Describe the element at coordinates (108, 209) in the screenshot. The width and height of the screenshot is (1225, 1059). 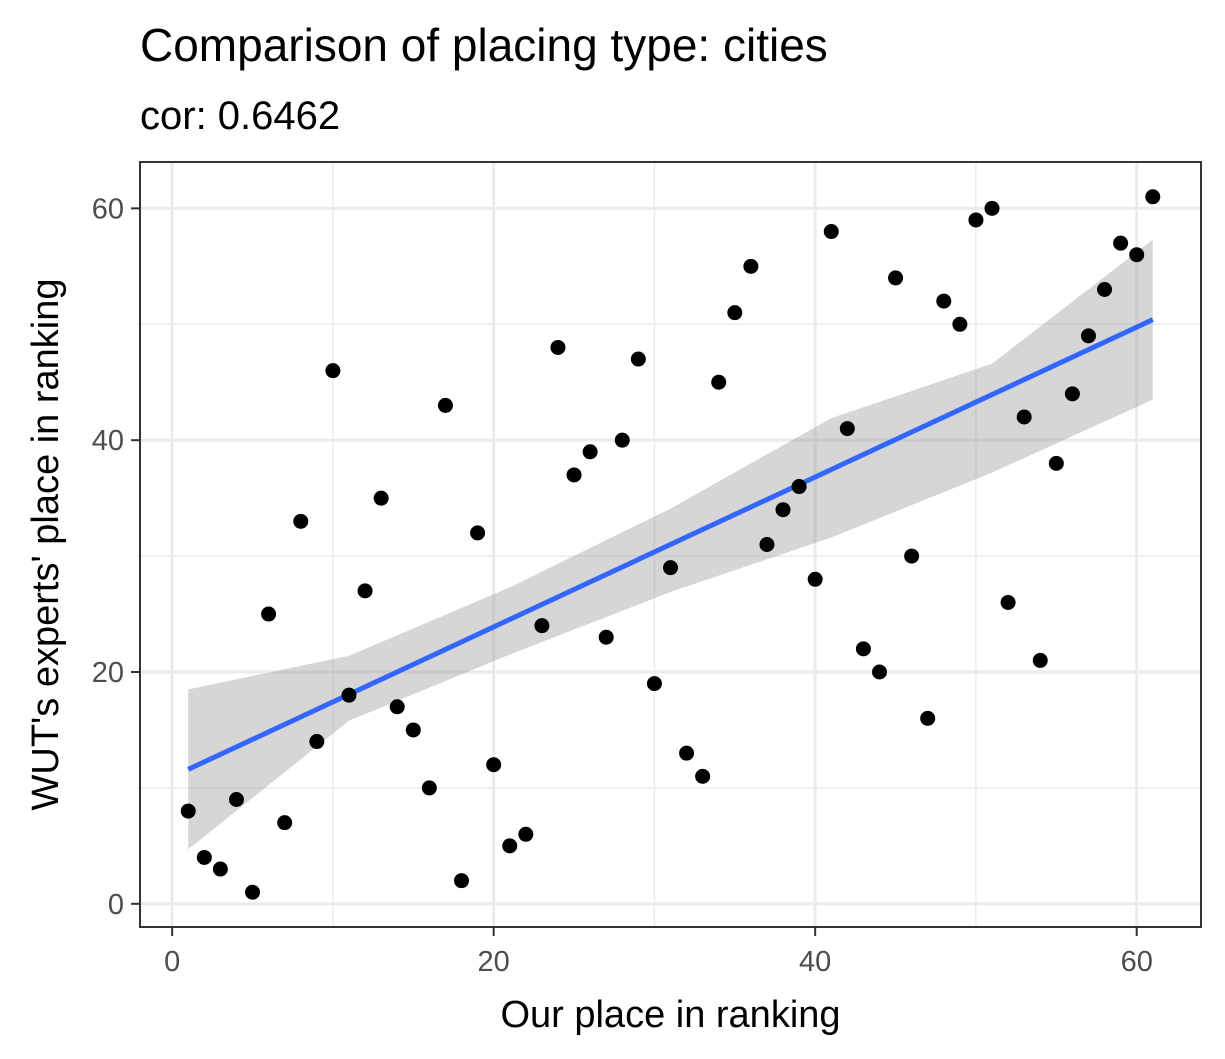
I see `y-tick-label: 60` at that location.